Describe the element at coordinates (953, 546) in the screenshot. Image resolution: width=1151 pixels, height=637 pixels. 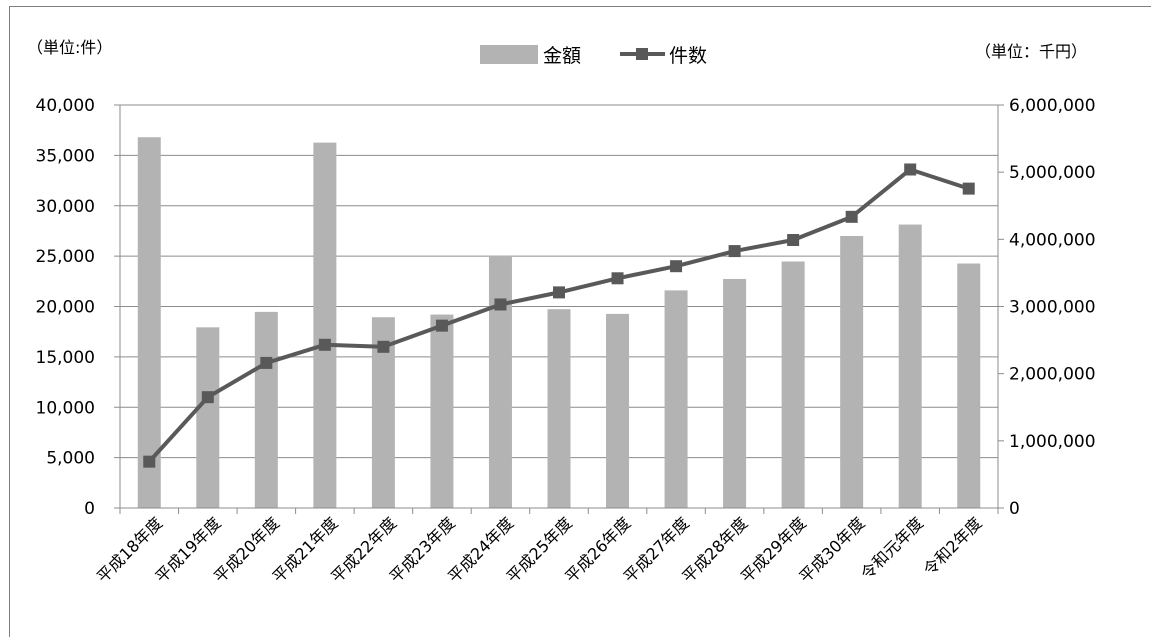
I see `x-tick-label: 令和2年度` at that location.